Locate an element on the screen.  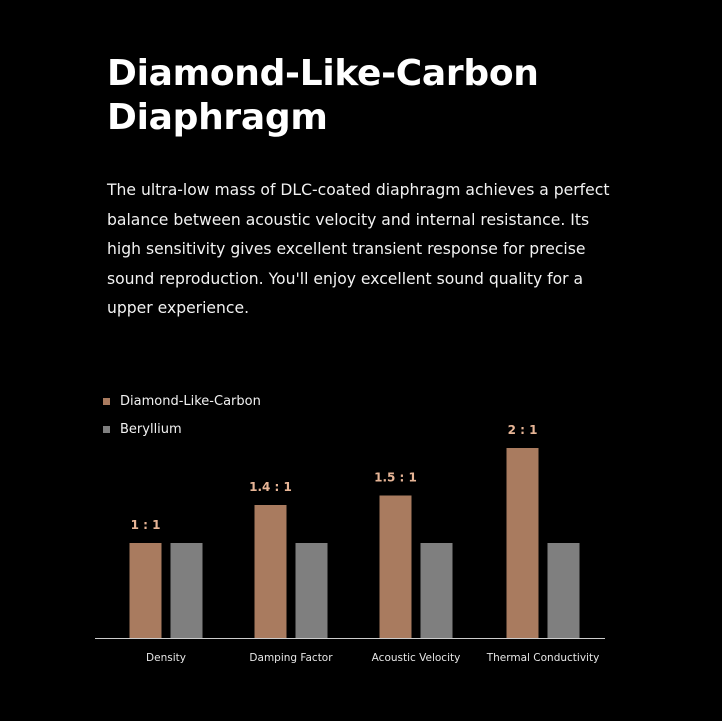
x-tick-label-thermal-conductivity: Thermal Conductivity is located at coordinates (543, 658).